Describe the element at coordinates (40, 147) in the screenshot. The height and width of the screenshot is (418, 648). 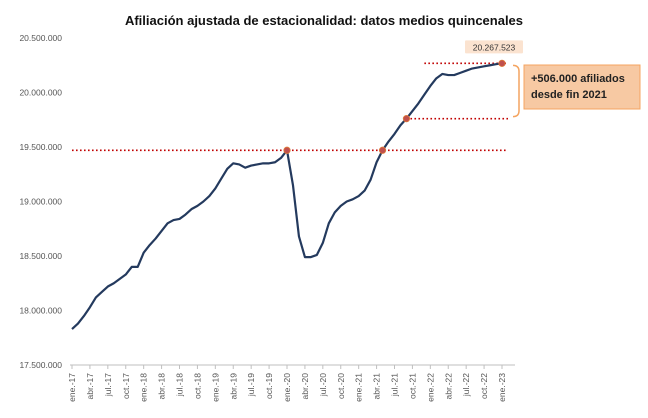
I see `y-tick-label: 19.500.000` at that location.